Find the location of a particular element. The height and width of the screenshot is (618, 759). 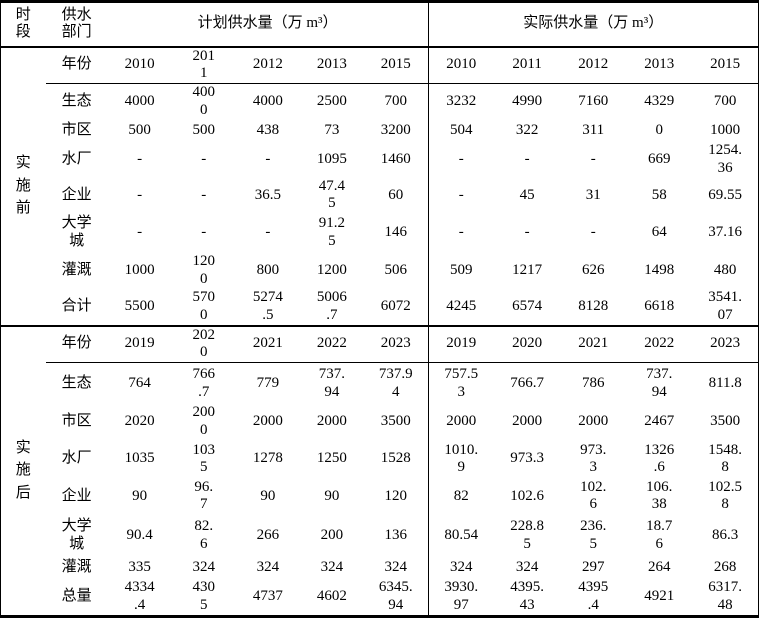

cell: 438 is located at coordinates (268, 130).